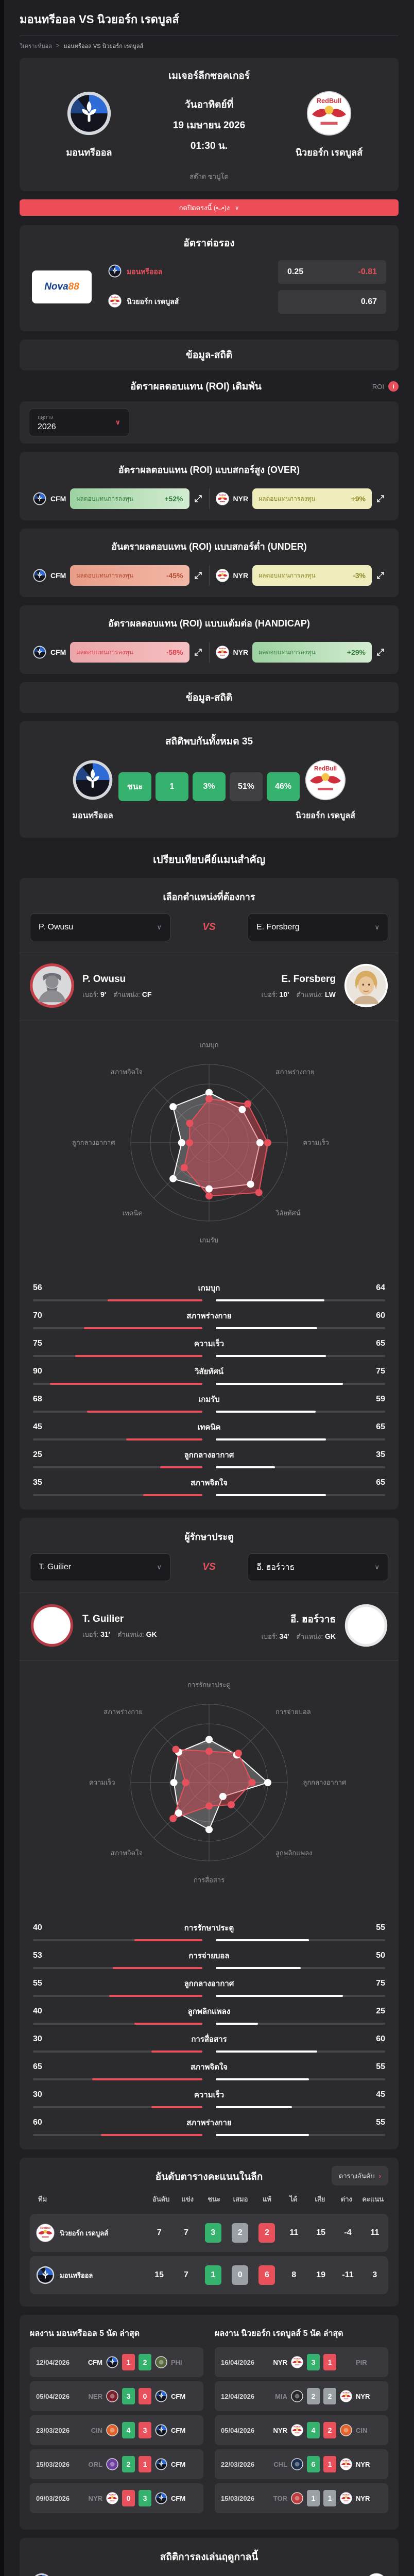  I want to click on stat-right-value: 60, so click(381, 2039).